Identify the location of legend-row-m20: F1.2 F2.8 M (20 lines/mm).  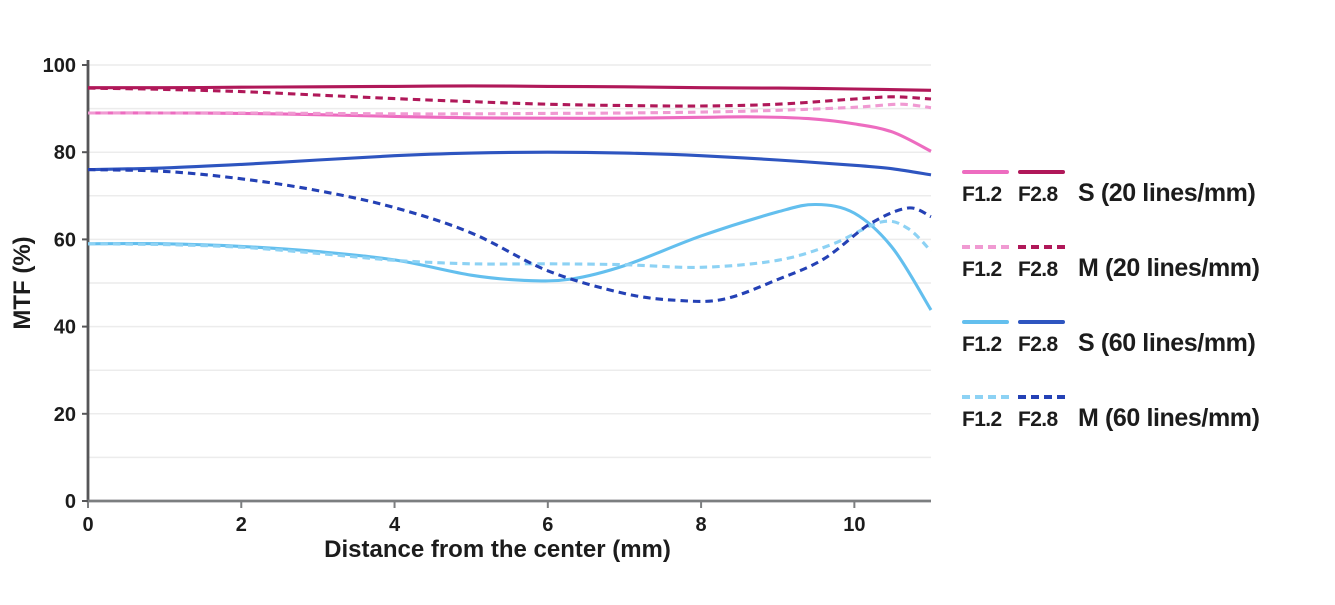
(1111, 264).